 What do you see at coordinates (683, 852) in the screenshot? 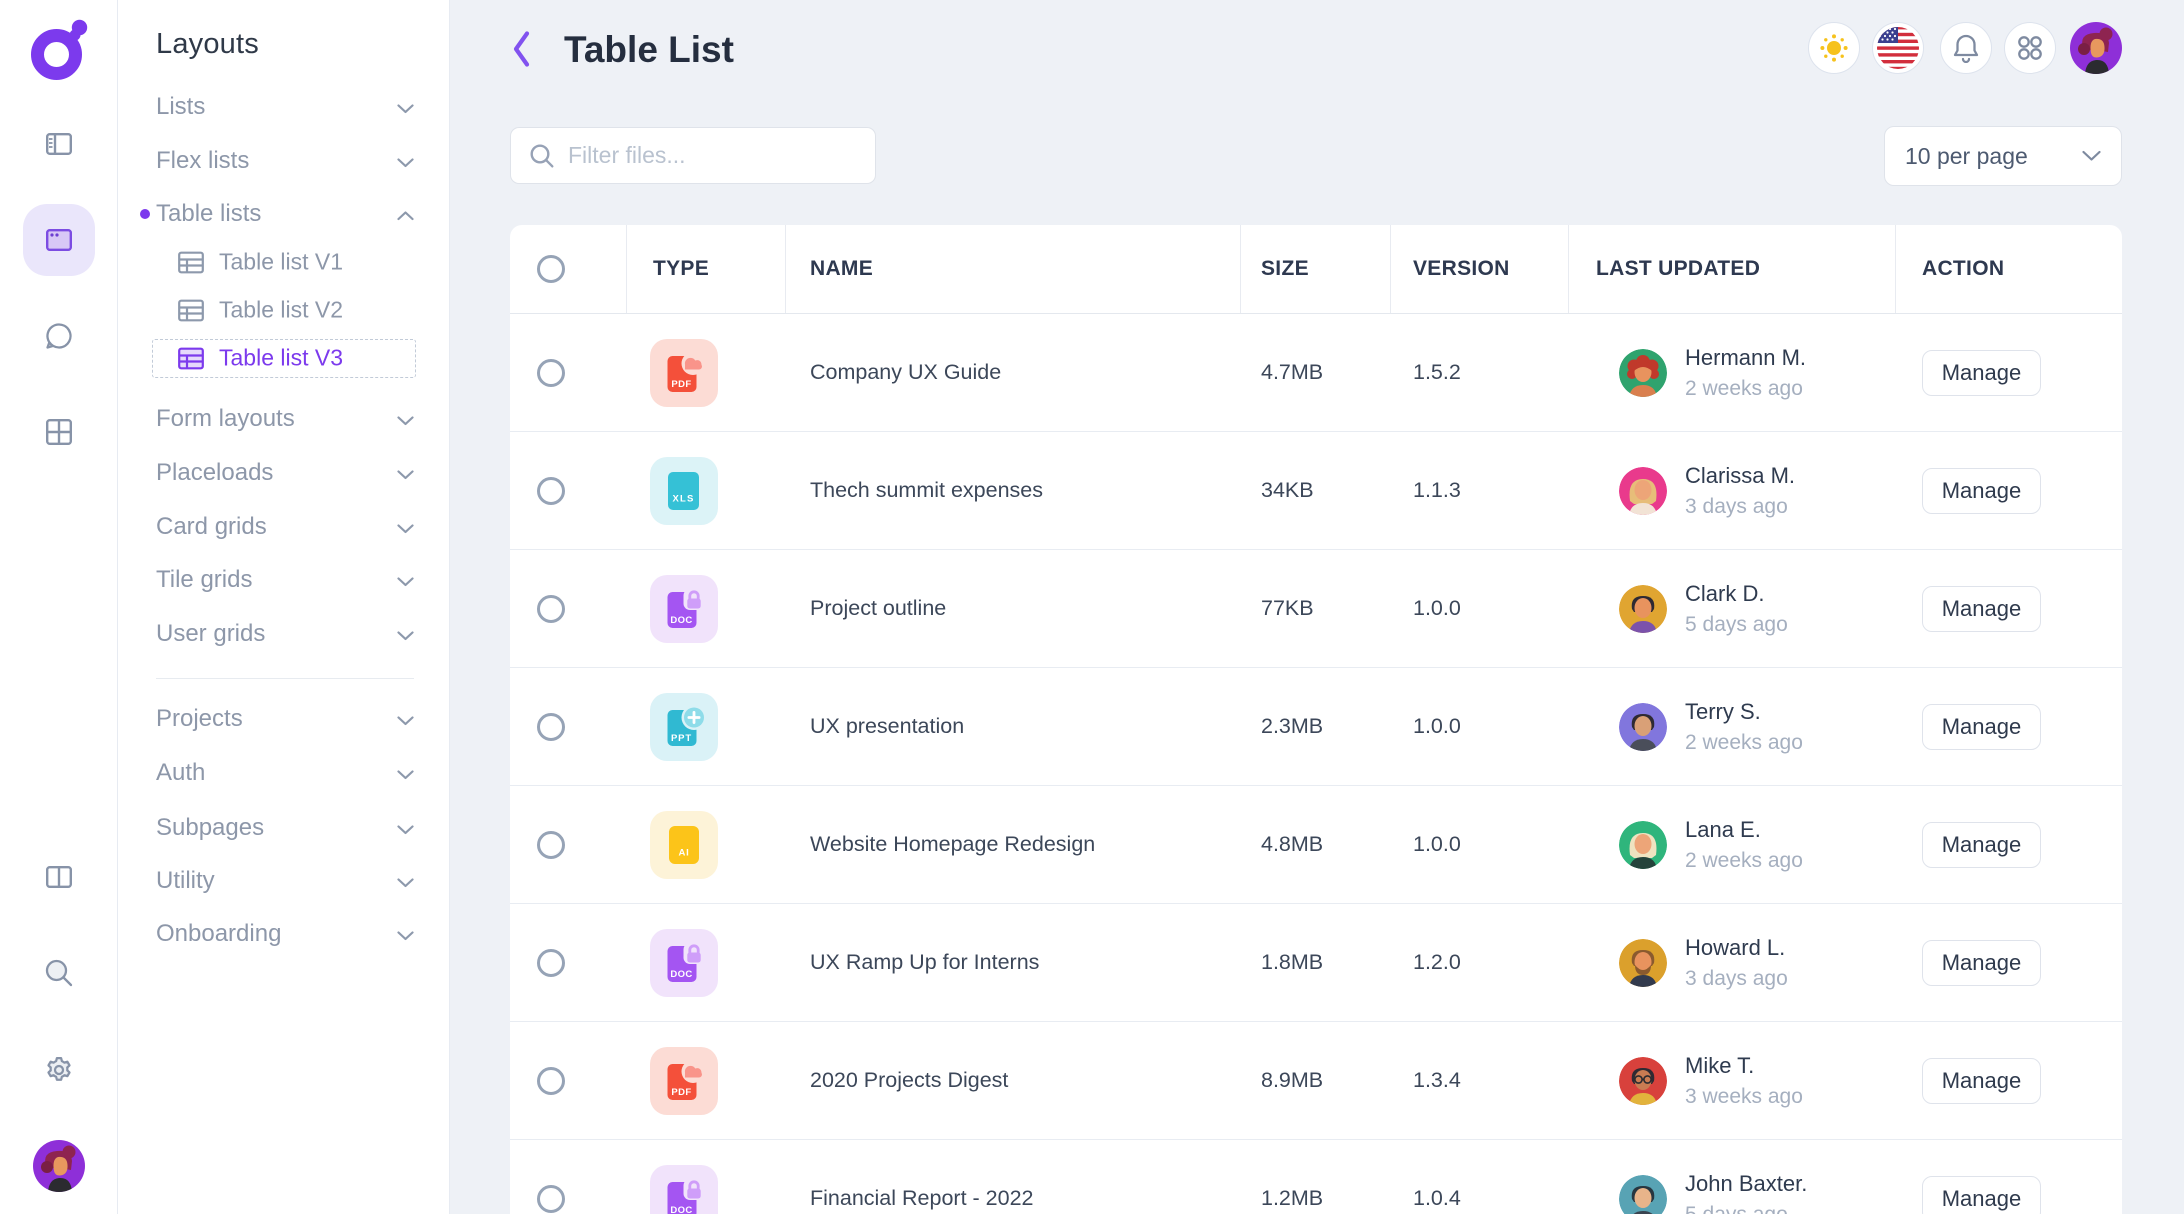
I see `svg-text: AI` at bounding box center [683, 852].